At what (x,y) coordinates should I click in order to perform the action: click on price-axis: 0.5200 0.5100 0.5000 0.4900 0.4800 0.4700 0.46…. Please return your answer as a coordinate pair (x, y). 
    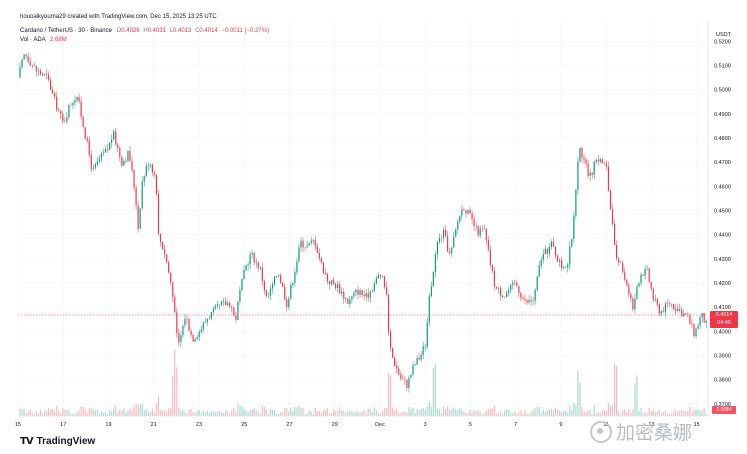
    Looking at the image, I should click on (722, 223).